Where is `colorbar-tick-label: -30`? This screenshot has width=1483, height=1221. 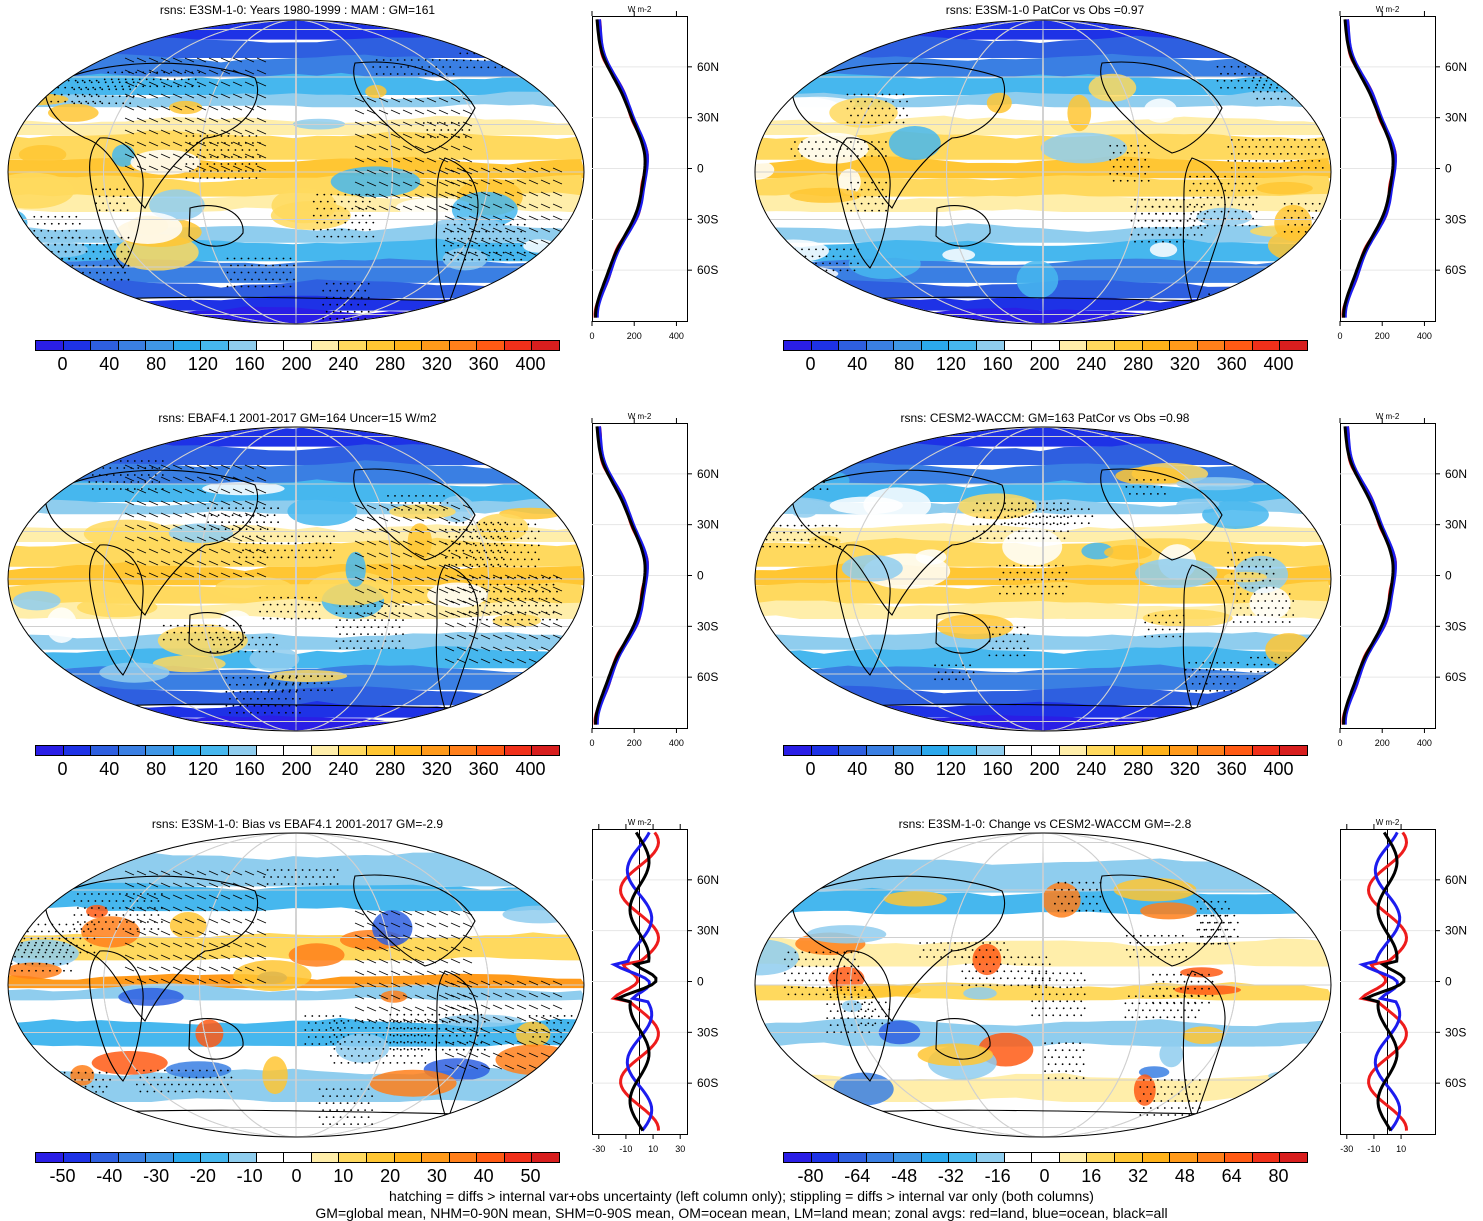 colorbar-tick-label: -30 is located at coordinates (156, 1176).